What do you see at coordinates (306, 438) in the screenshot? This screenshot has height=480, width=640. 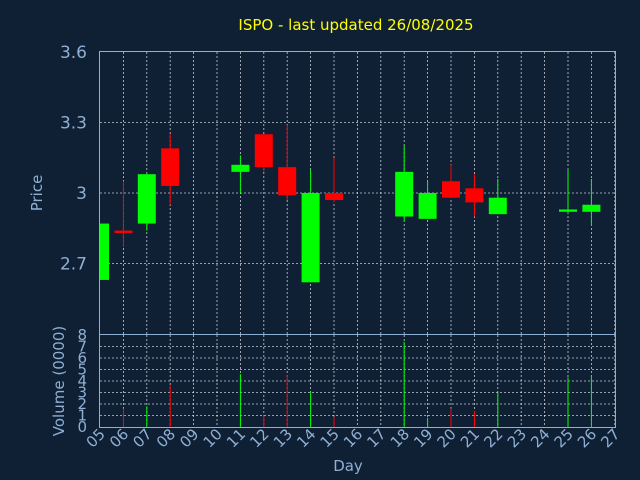 I see `x-tick-label: 14` at bounding box center [306, 438].